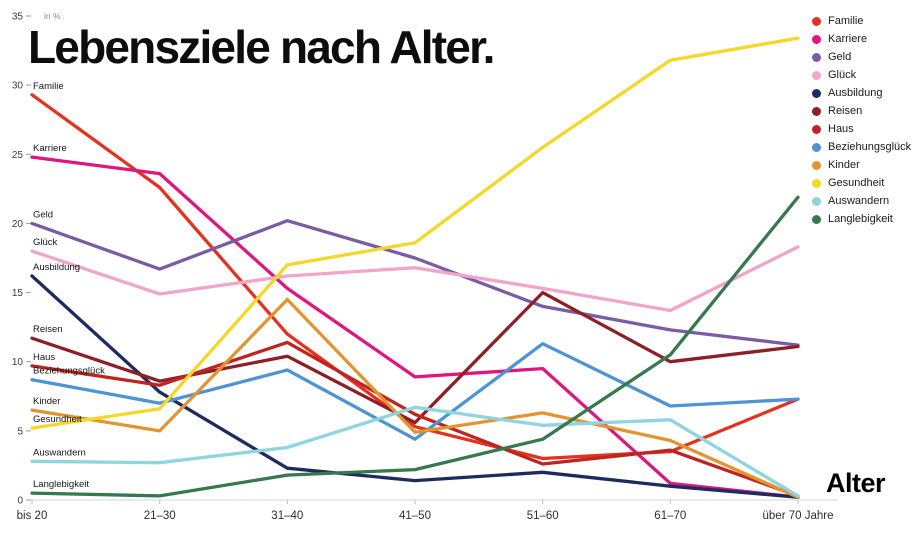 Image resolution: width=915 pixels, height=533 pixels. Describe the element at coordinates (798, 516) in the screenshot. I see `x-tick-label: über 70 Jahre` at that location.